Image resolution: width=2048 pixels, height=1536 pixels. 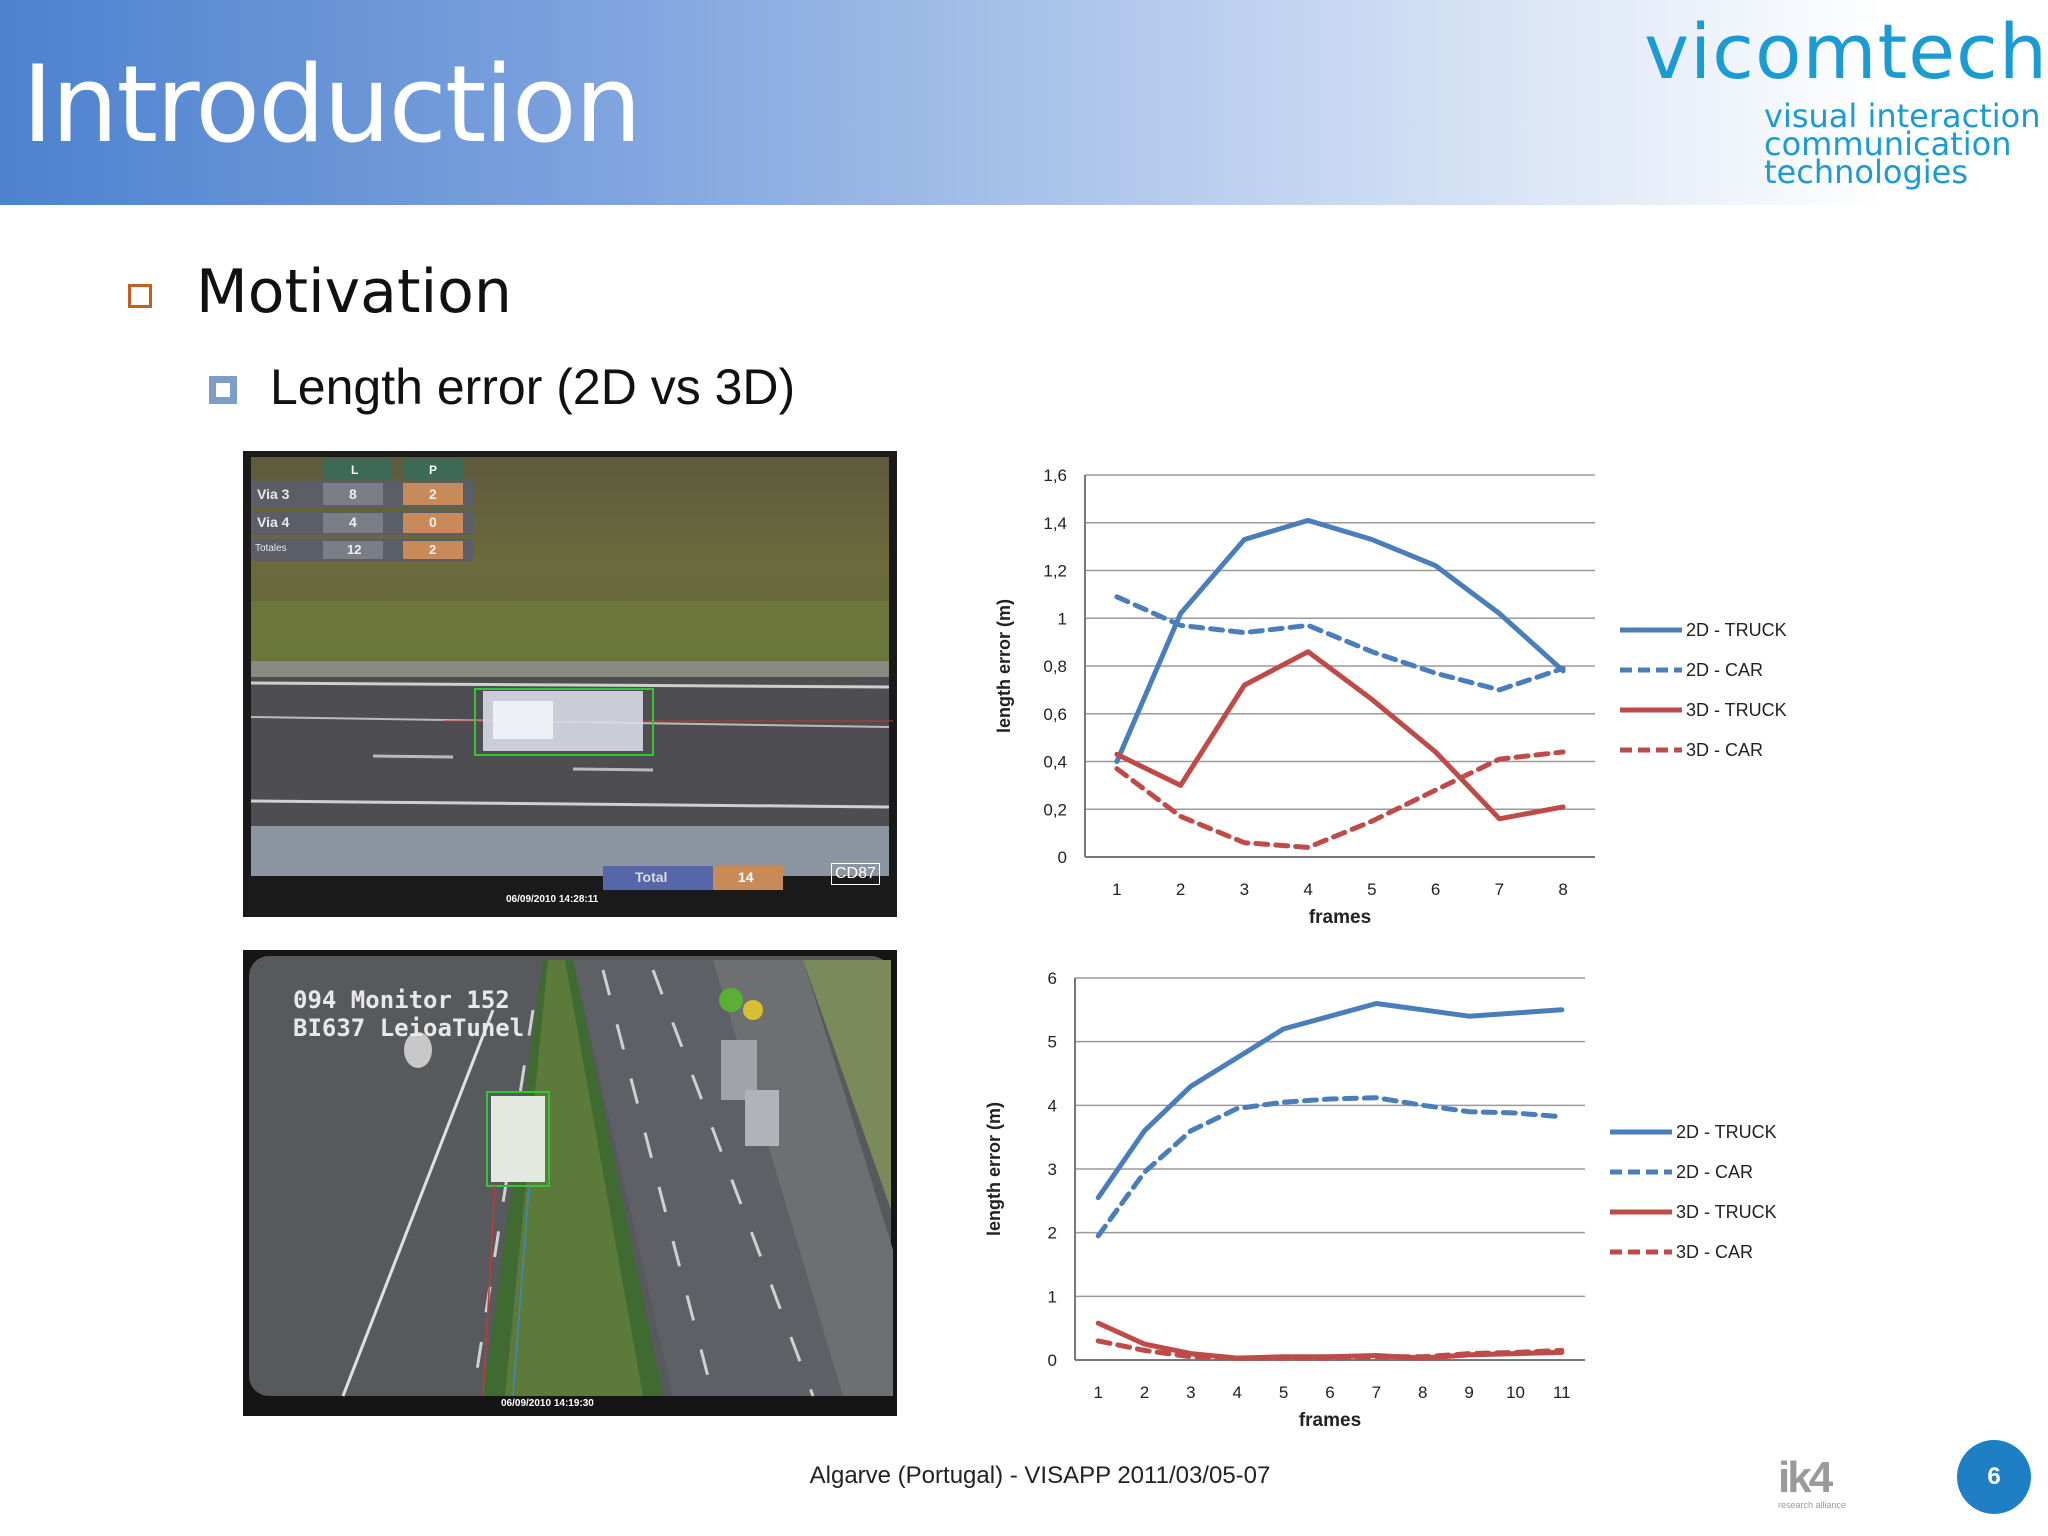 What do you see at coordinates (651, 877) in the screenshot?
I see `photo-total-label: Total` at bounding box center [651, 877].